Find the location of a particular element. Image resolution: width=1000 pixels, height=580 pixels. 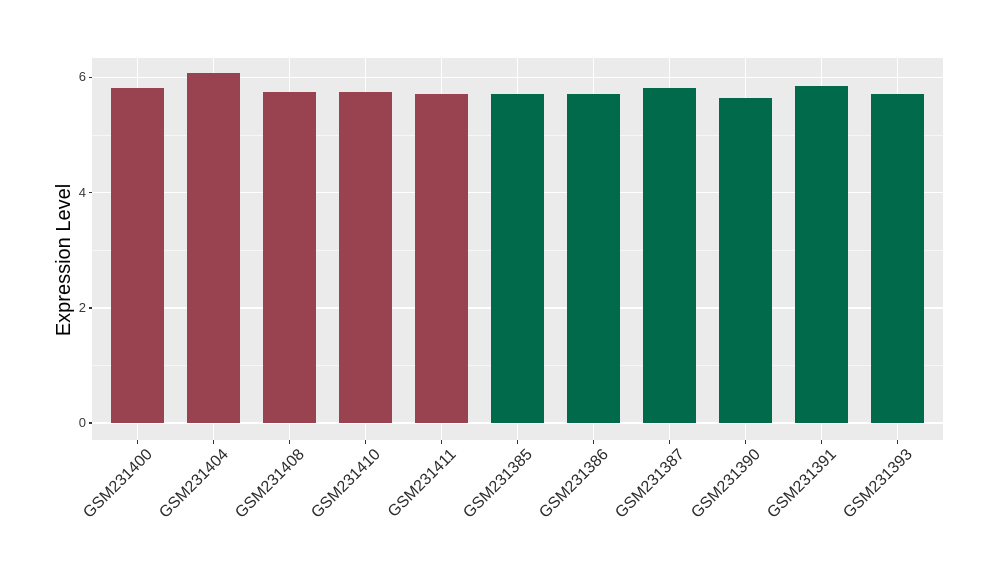

y-tick-label-0: 0 is located at coordinates (82, 422).